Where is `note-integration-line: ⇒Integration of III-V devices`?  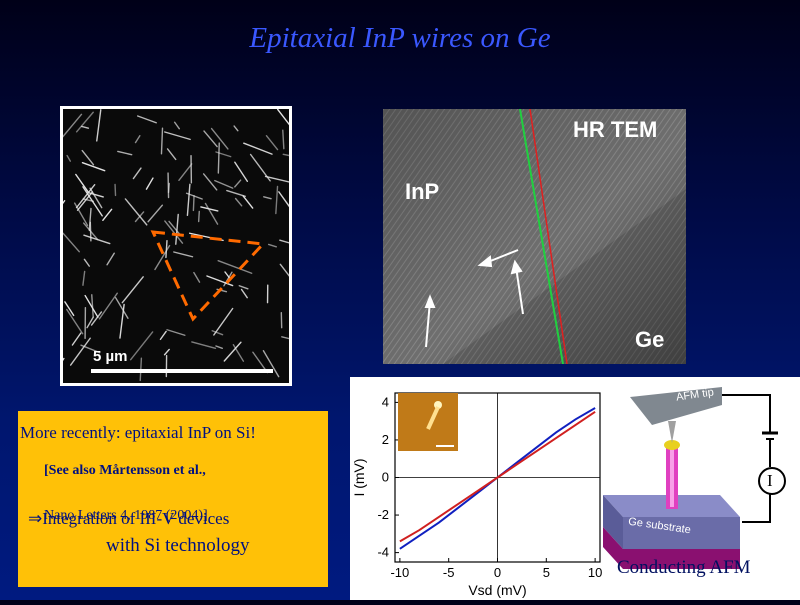 note-integration-line: ⇒Integration of III-V devices is located at coordinates (128, 519).